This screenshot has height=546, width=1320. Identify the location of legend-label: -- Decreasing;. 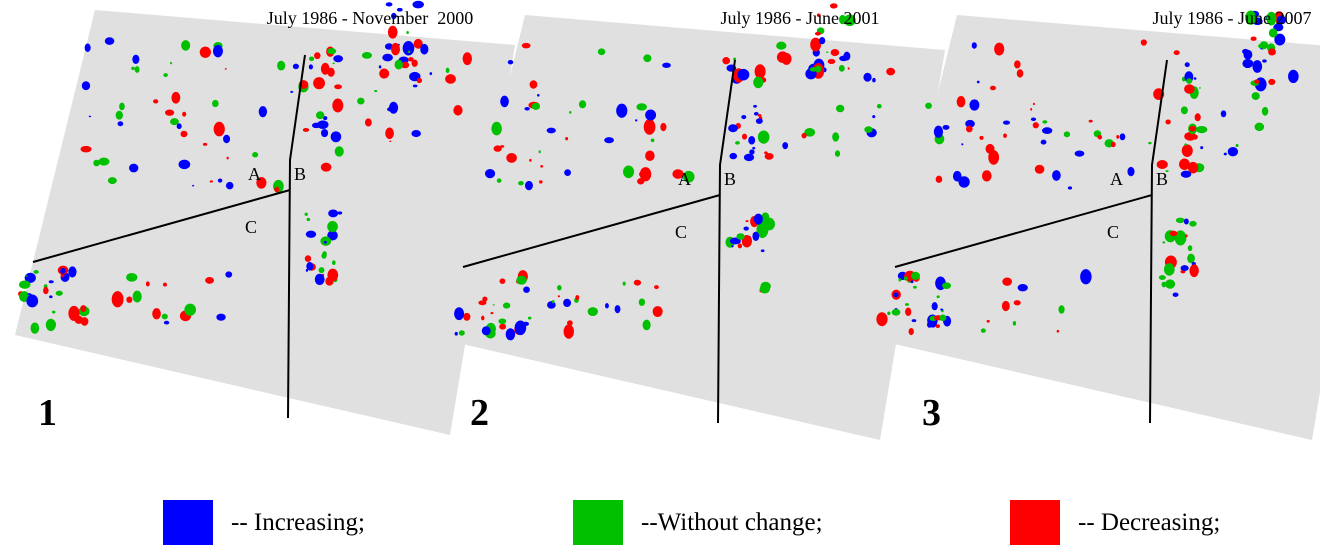
(1149, 522).